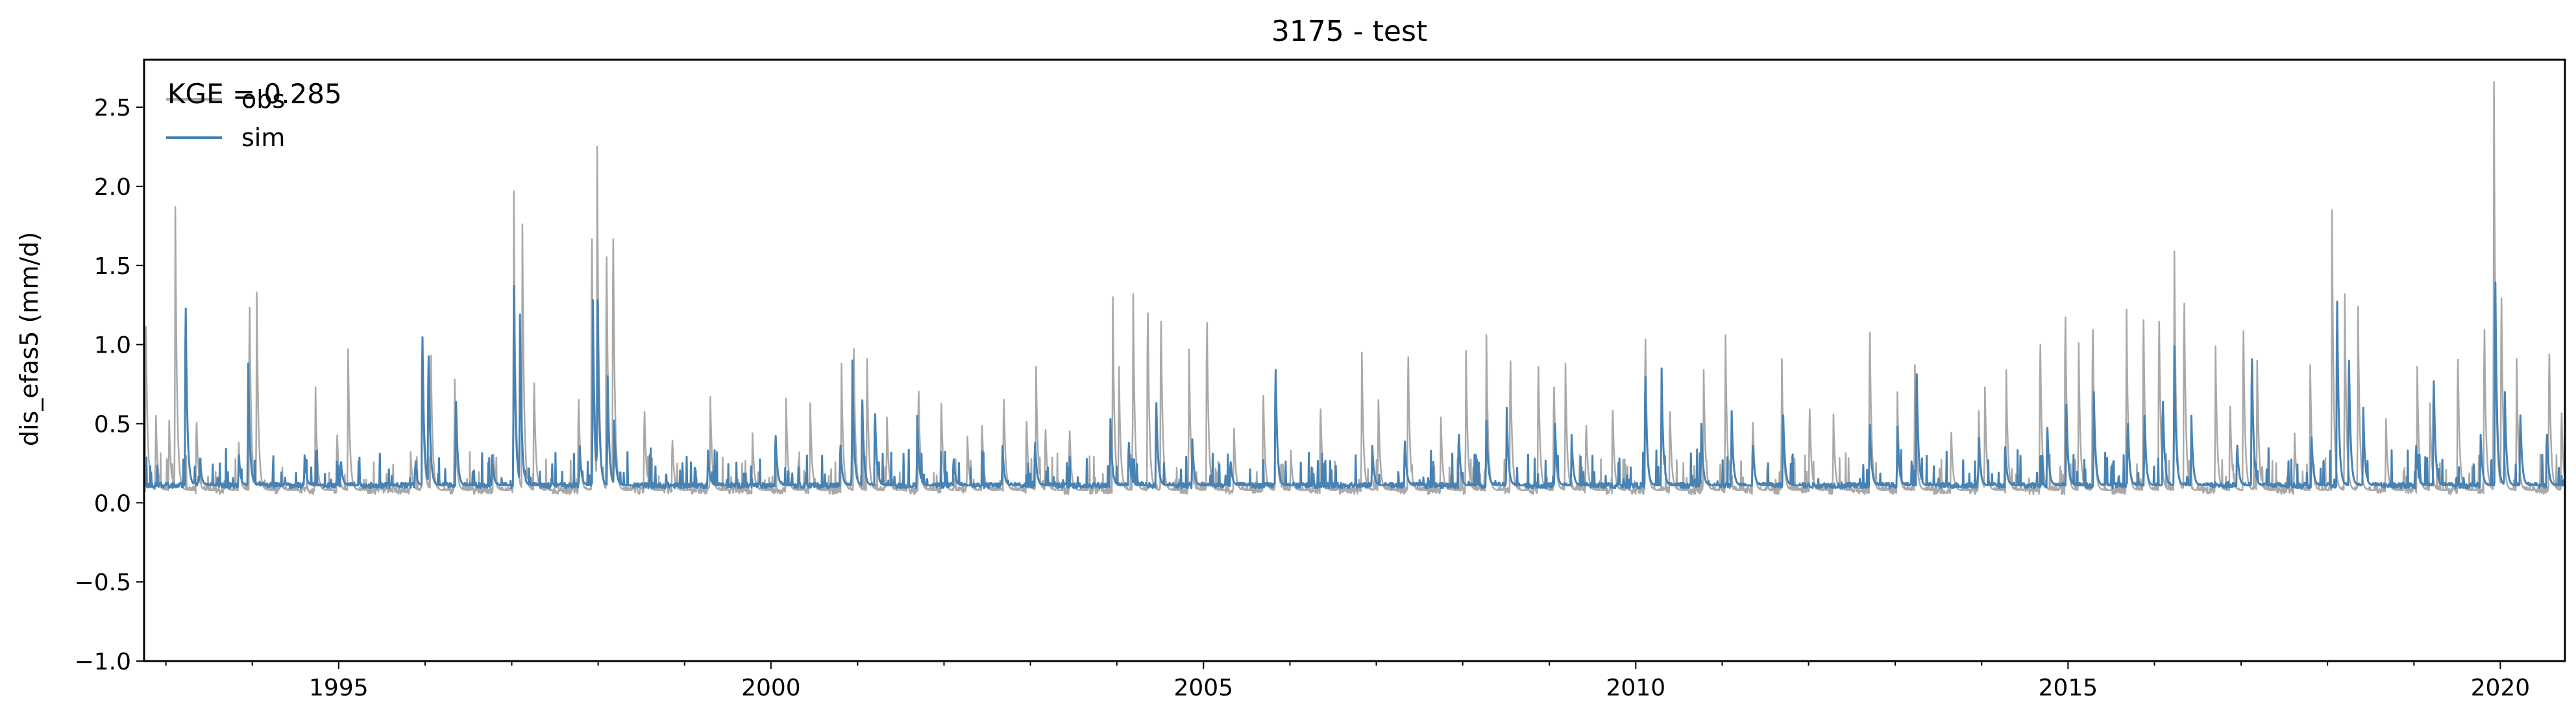  Describe the element at coordinates (1636, 688) in the screenshot. I see `x-tick-label: 2010` at that location.